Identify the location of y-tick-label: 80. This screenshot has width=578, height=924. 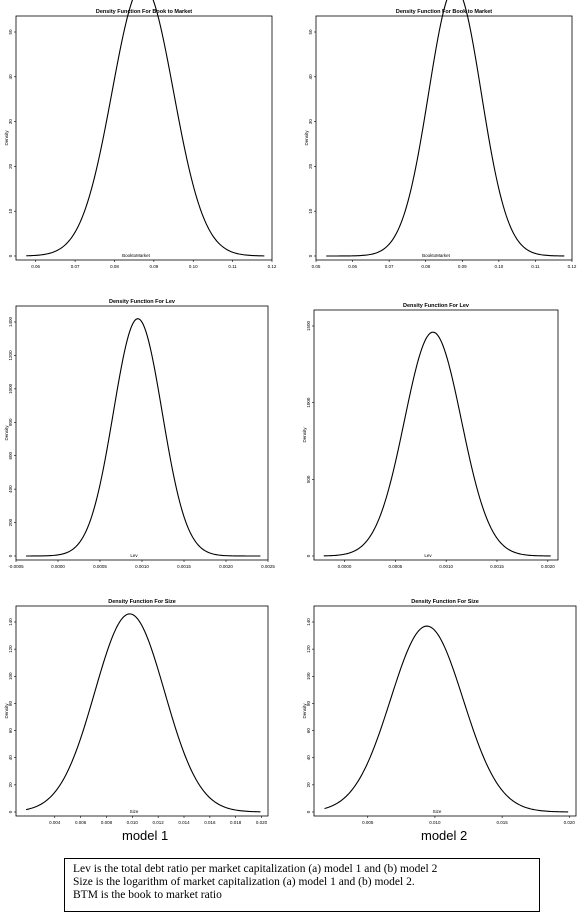
(10, 703).